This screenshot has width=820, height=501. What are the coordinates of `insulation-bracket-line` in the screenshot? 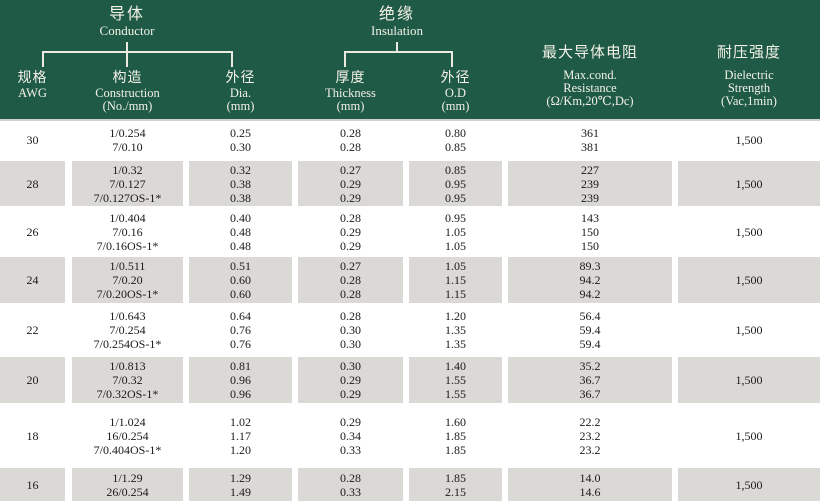 It's located at (398, 52).